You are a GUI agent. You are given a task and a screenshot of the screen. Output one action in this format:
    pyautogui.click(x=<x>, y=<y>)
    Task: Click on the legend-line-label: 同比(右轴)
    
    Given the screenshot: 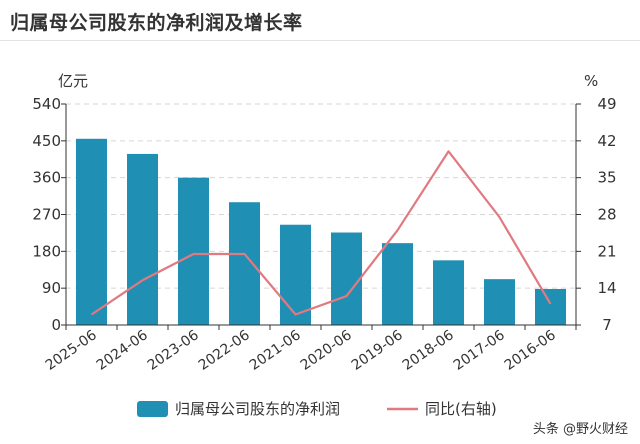 What is the action you would take?
    pyautogui.click(x=461, y=409)
    